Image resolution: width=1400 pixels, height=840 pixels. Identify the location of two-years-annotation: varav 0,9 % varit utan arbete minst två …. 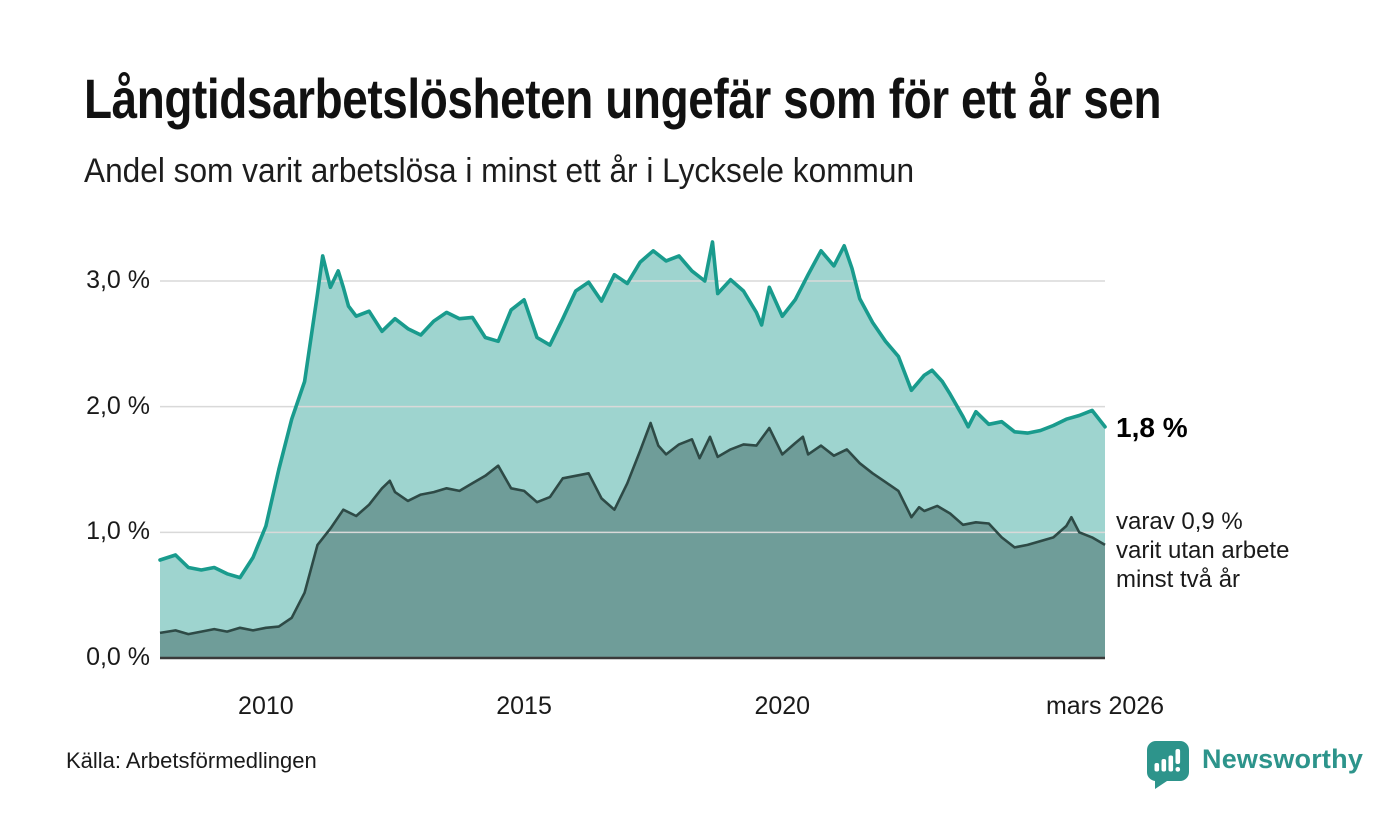
(1202, 550).